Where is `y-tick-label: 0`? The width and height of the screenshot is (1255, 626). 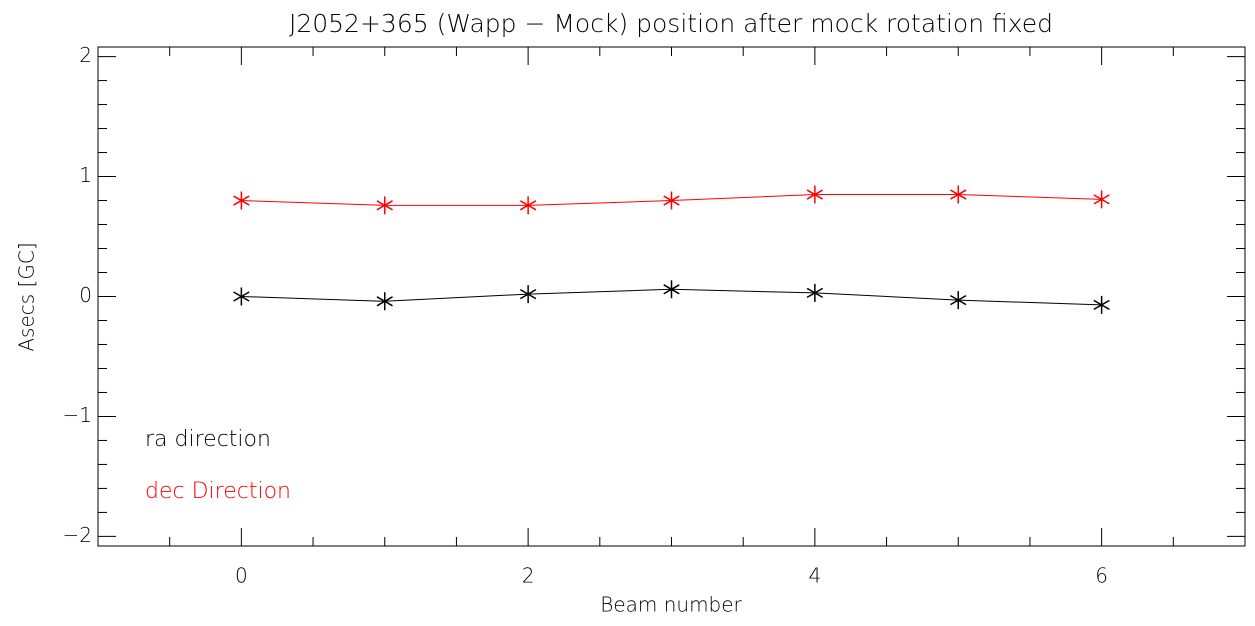 y-tick-label: 0 is located at coordinates (85, 295).